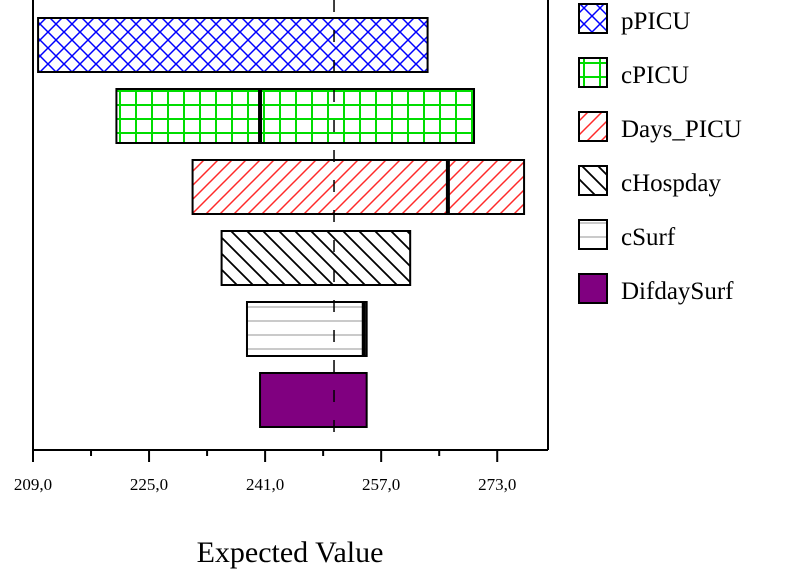 This screenshot has height=572, width=787. Describe the element at coordinates (648, 237) in the screenshot. I see `legend-label: cSurf` at that location.